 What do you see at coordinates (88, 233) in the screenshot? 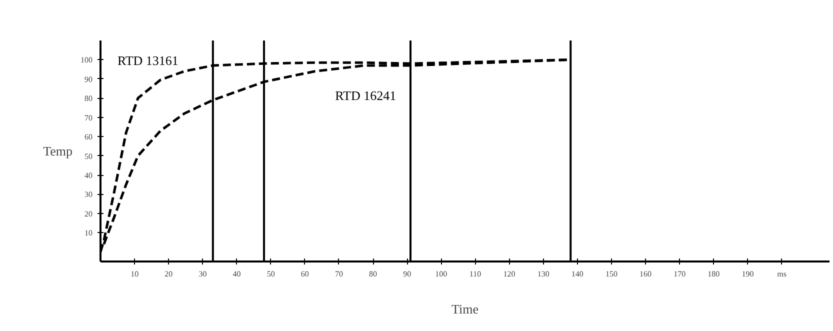
I see `y-tick-label: 10` at bounding box center [88, 233].